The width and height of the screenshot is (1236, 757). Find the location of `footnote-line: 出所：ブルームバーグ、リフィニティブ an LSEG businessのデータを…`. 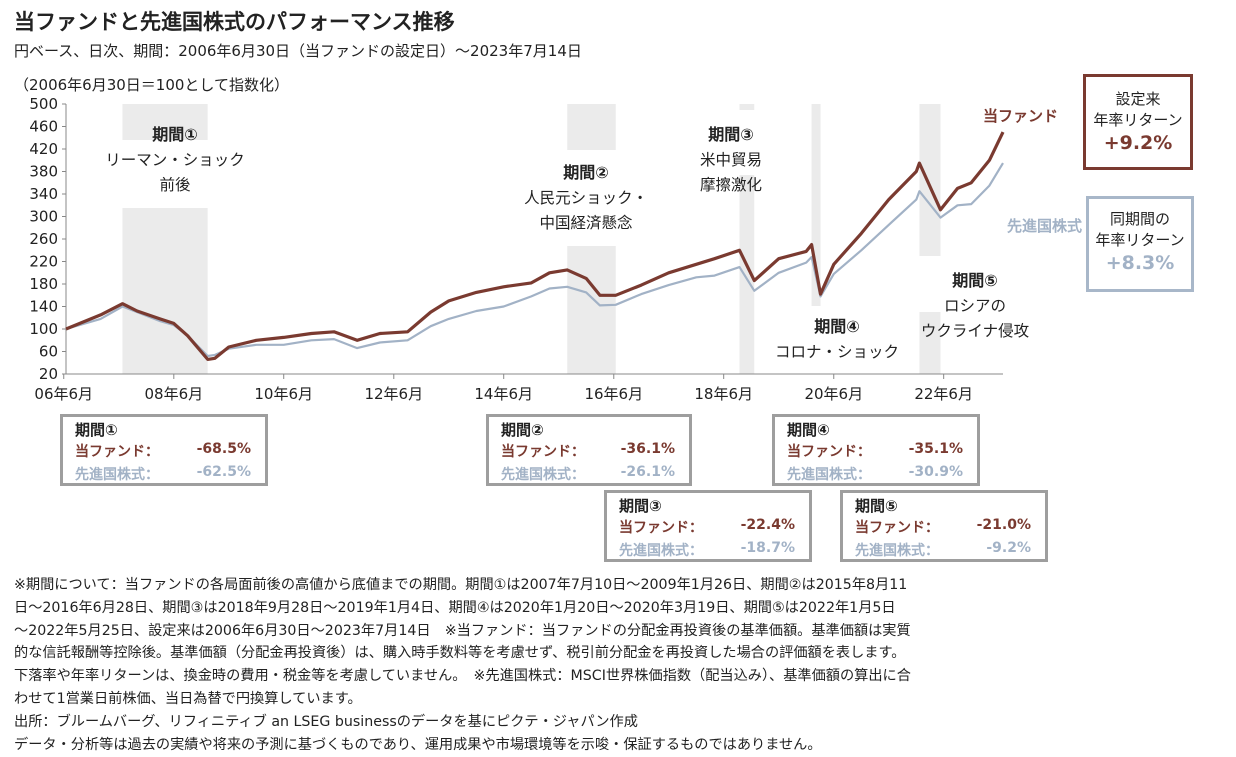

footnote-line: 出所：ブルームバーグ、リフィニティブ an LSEG businessのデータを… is located at coordinates (326, 721).